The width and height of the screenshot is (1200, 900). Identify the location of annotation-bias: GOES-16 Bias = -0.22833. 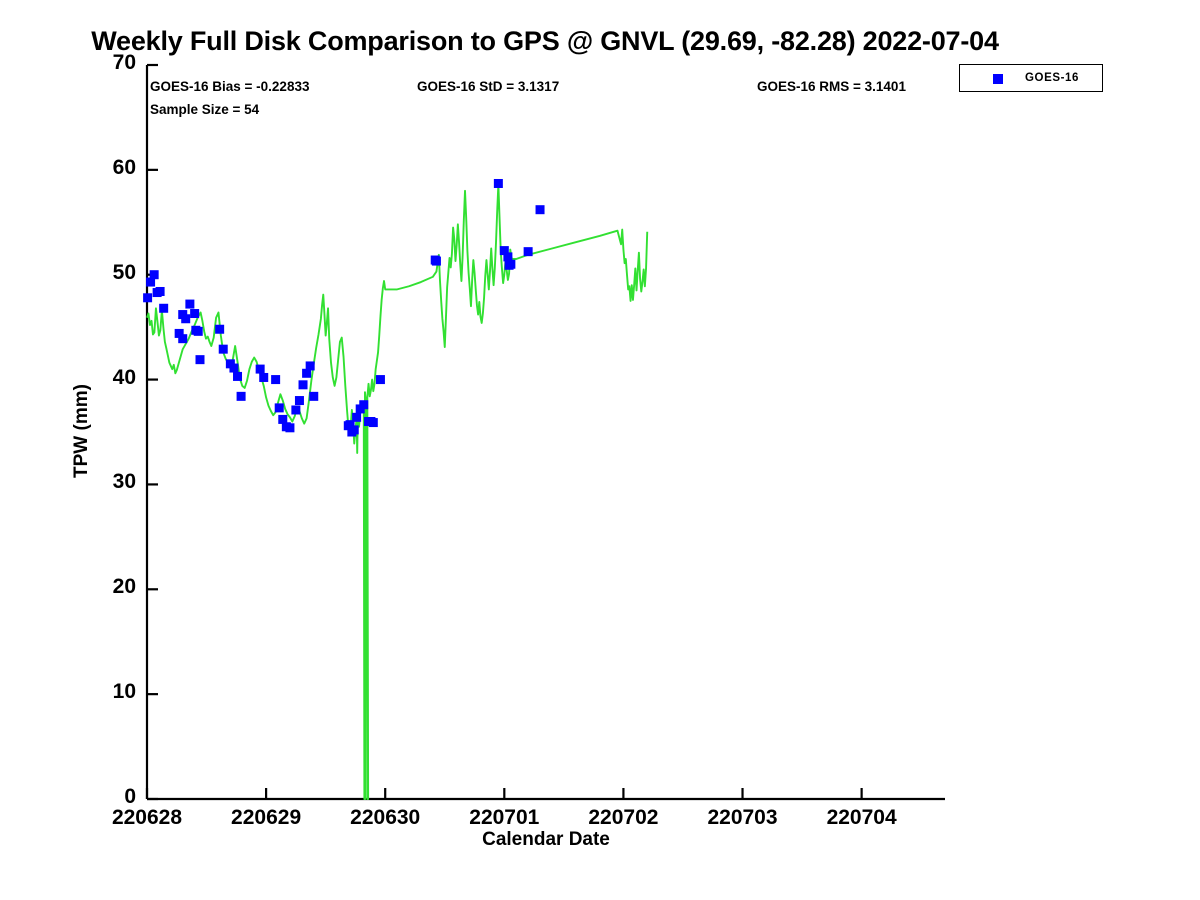
(230, 86).